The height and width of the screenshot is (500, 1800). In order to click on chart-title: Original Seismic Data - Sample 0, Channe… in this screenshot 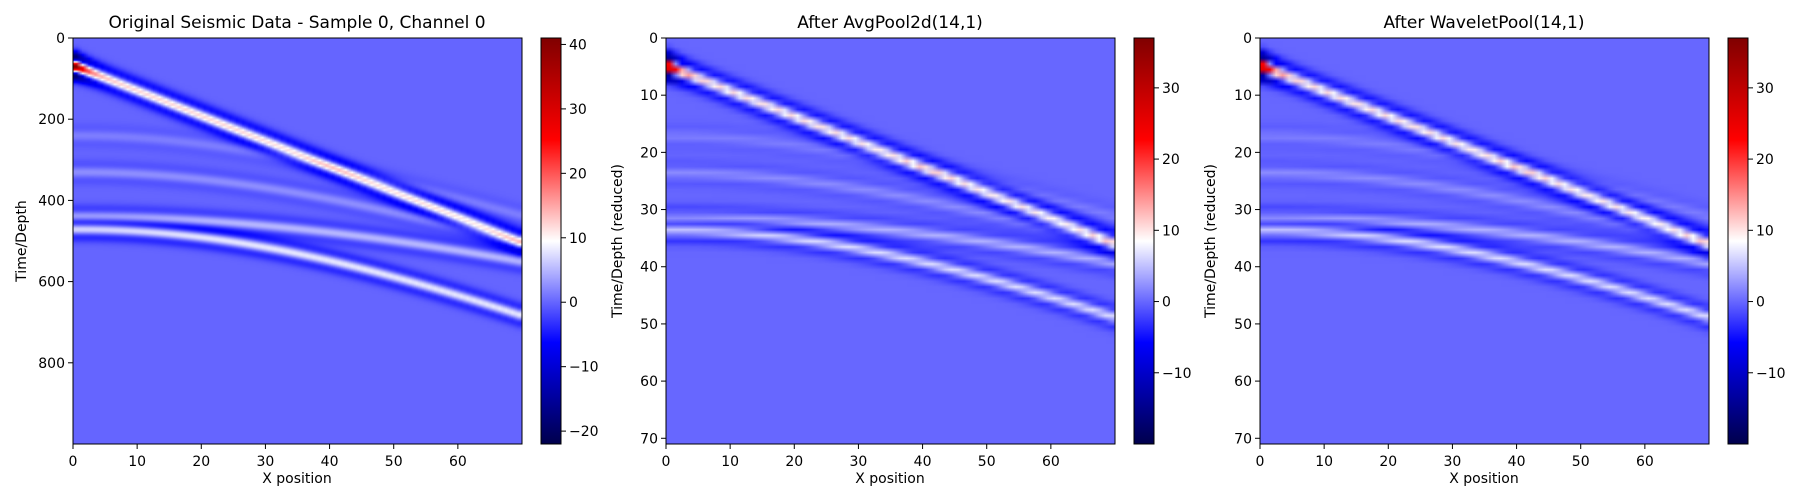, I will do `click(296, 23)`.